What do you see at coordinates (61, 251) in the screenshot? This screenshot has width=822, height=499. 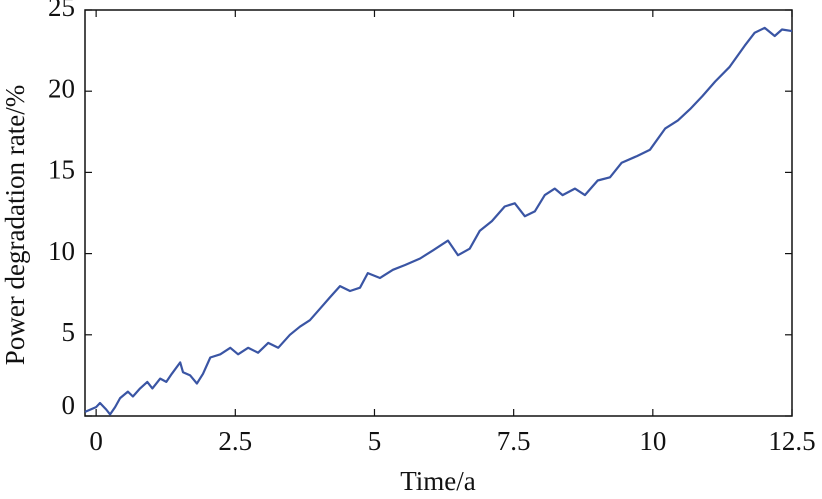 I see `y-tick-label: 10` at bounding box center [61, 251].